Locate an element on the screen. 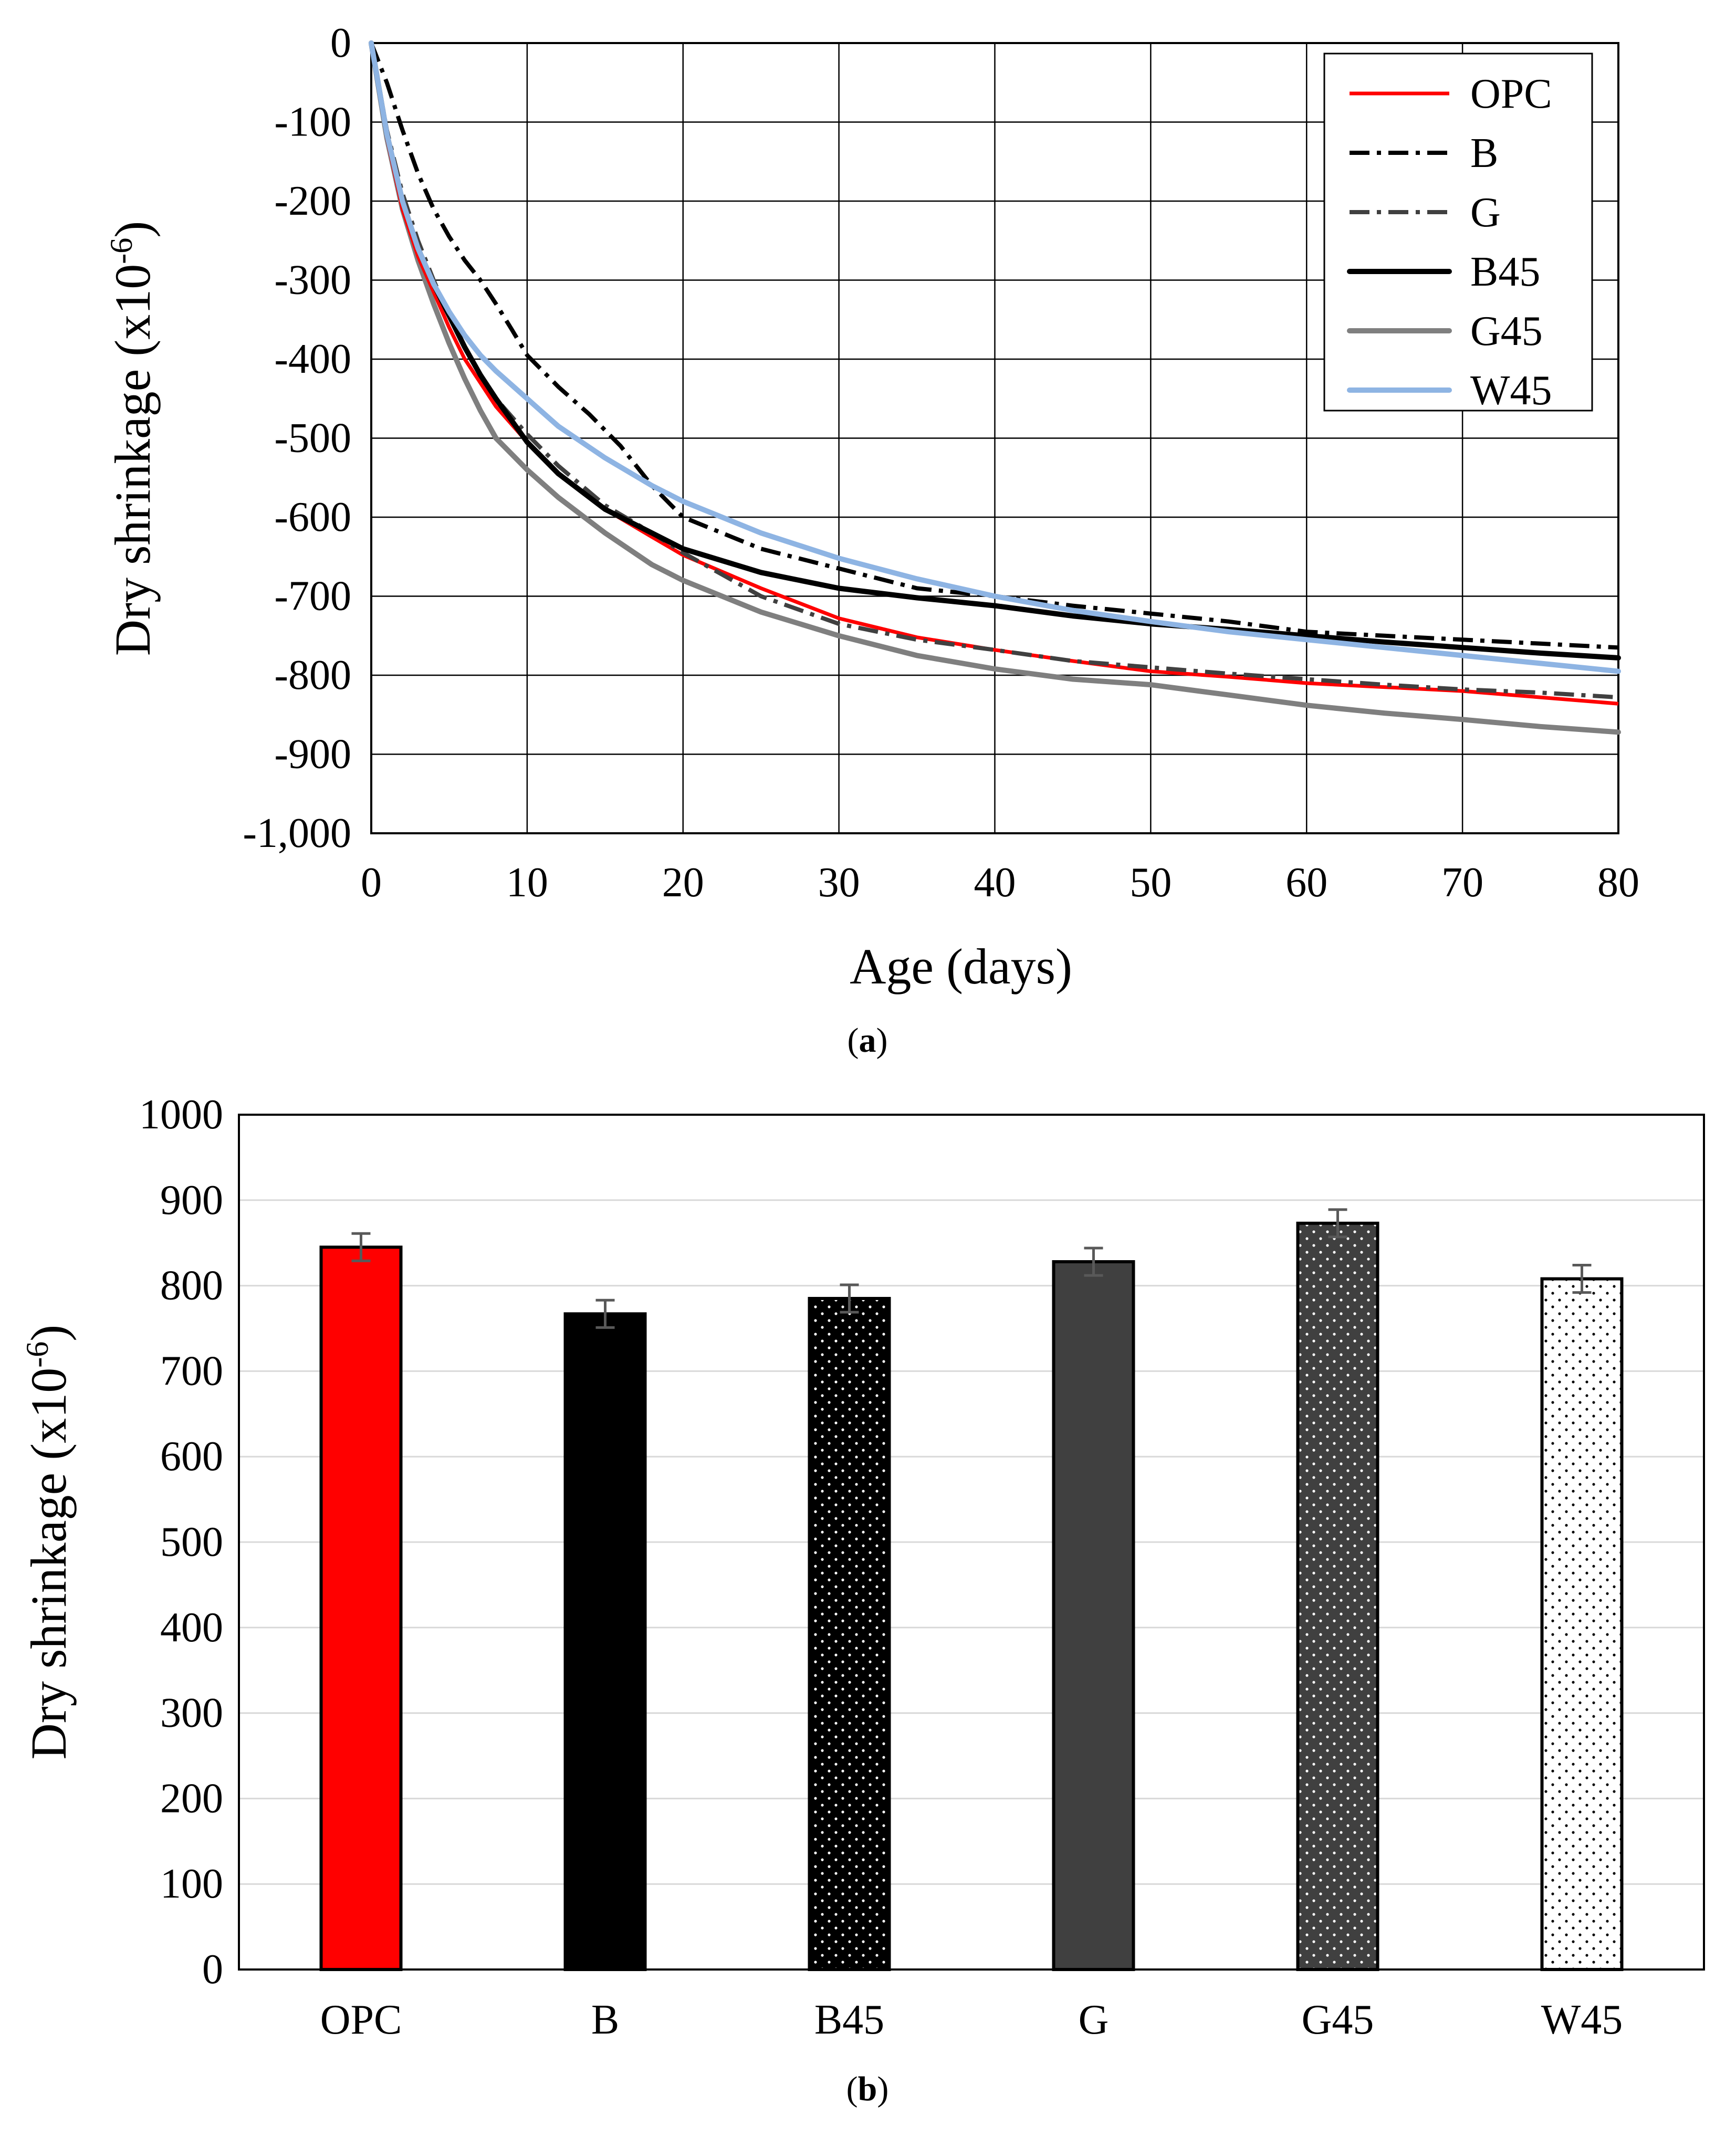 The height and width of the screenshot is (2137, 1736). line-x-tick-label: 70 is located at coordinates (1462, 883).